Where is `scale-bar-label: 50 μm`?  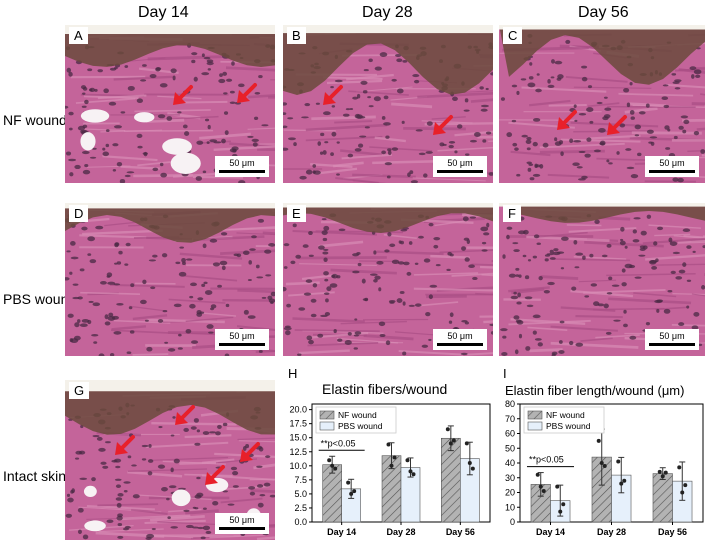
scale-bar-label: 50 μm is located at coordinates (460, 163).